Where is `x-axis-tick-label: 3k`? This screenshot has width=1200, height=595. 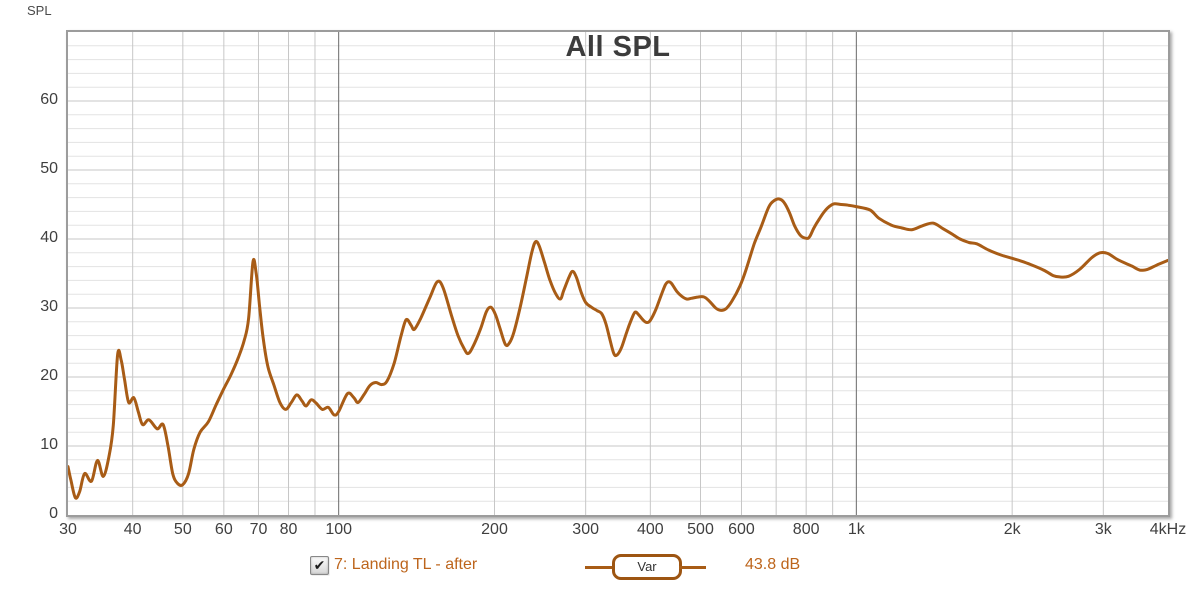
x-axis-tick-label: 3k is located at coordinates (1103, 529).